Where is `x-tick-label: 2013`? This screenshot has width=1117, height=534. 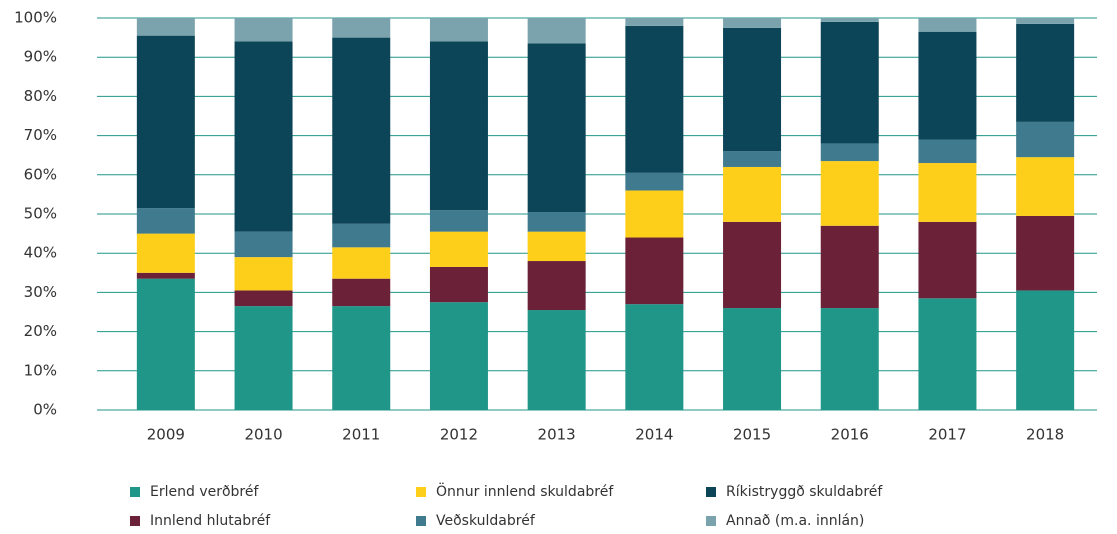 x-tick-label: 2013 is located at coordinates (557, 435).